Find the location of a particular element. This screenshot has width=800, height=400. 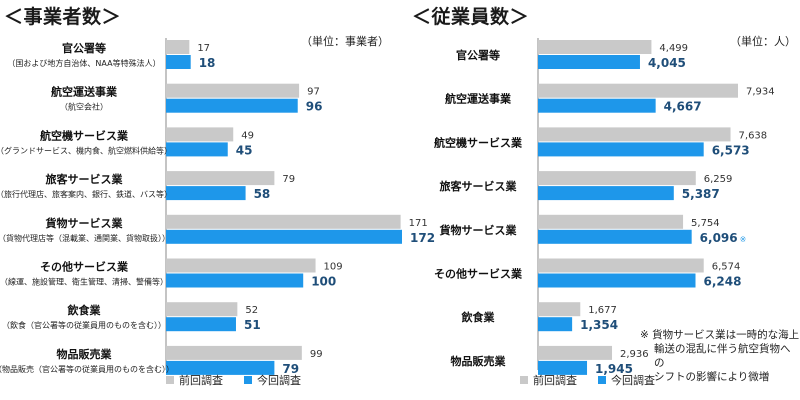

left-value-label-prev: 97 is located at coordinates (313, 92).